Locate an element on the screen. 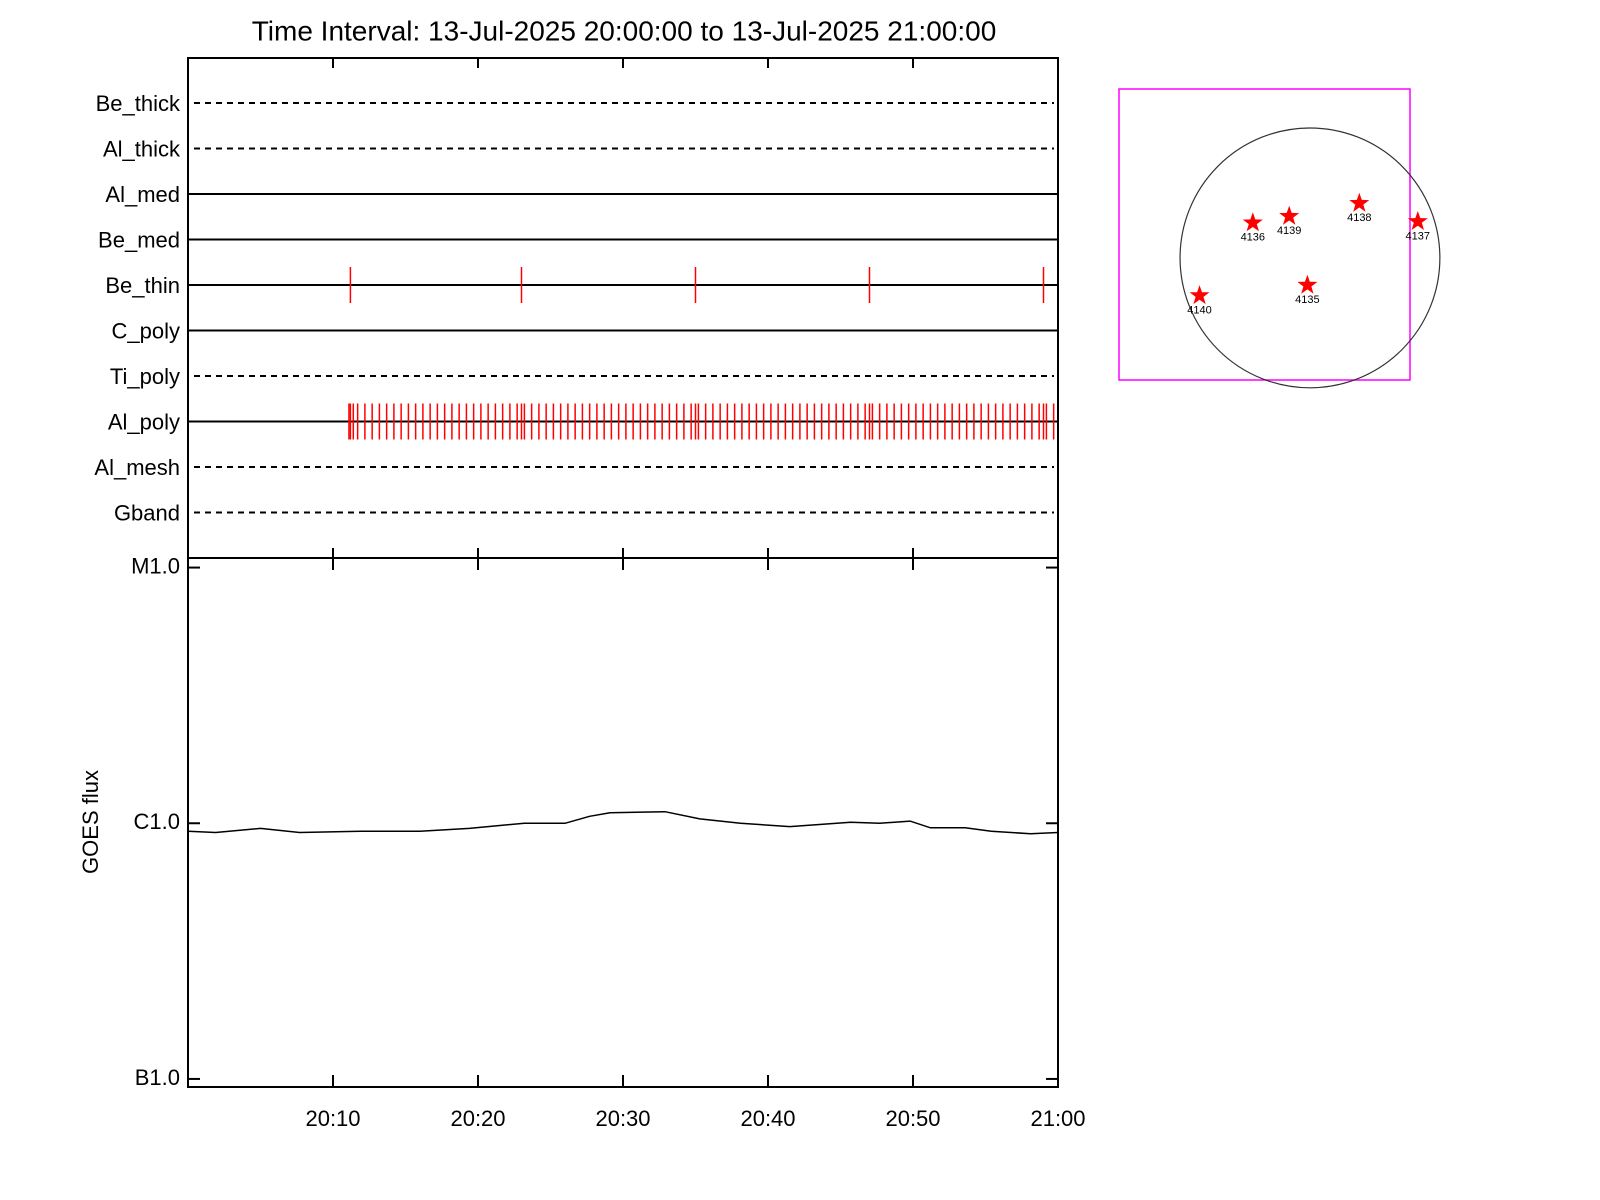 This screenshot has width=1600, height=1200. row-label: Al_med is located at coordinates (142, 194).